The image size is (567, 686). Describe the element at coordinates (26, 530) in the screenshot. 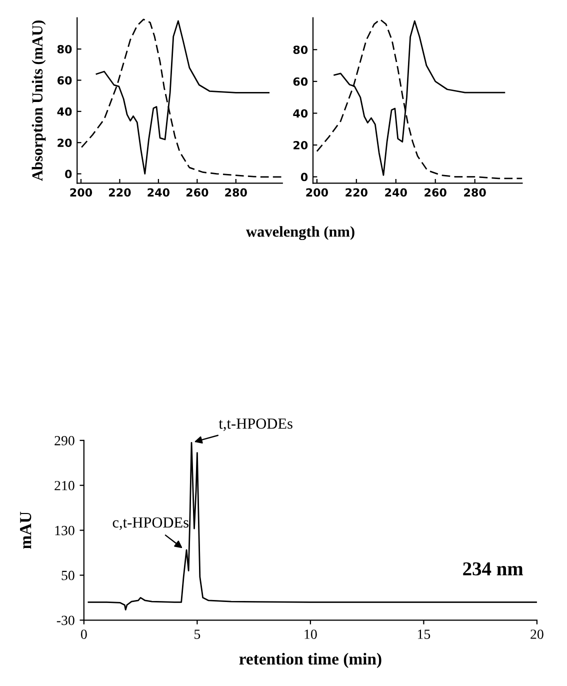

I see `y-axis-title: mAU` at that location.